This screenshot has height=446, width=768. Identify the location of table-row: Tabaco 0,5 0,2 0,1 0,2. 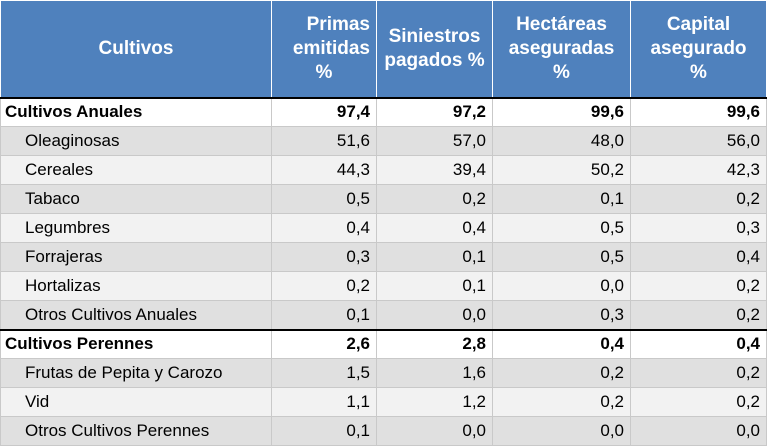
(383, 199).